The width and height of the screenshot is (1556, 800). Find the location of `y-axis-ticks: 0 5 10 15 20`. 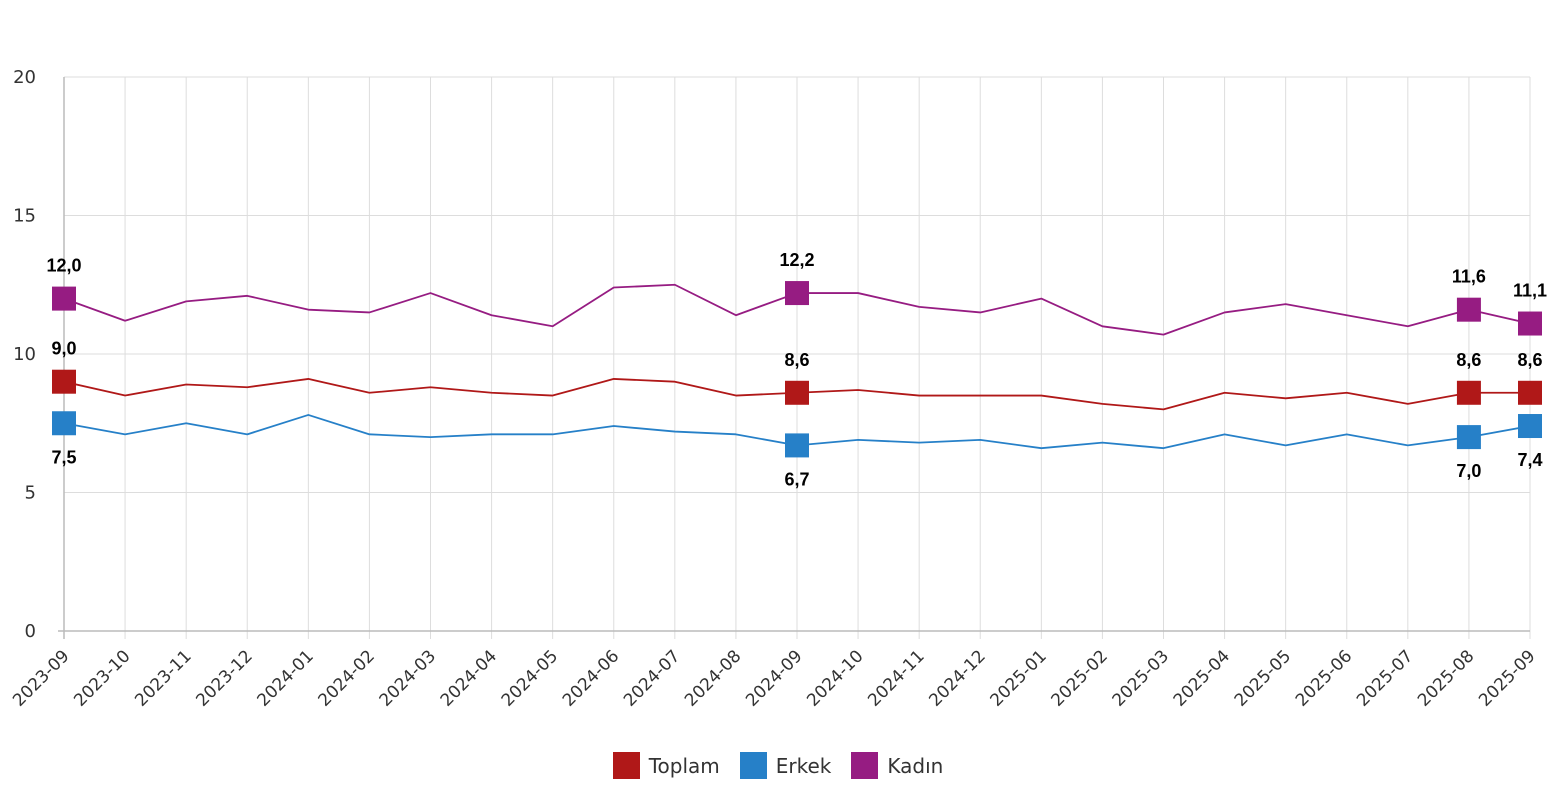

y-axis-ticks: 0 5 10 15 20 is located at coordinates (24, 354).